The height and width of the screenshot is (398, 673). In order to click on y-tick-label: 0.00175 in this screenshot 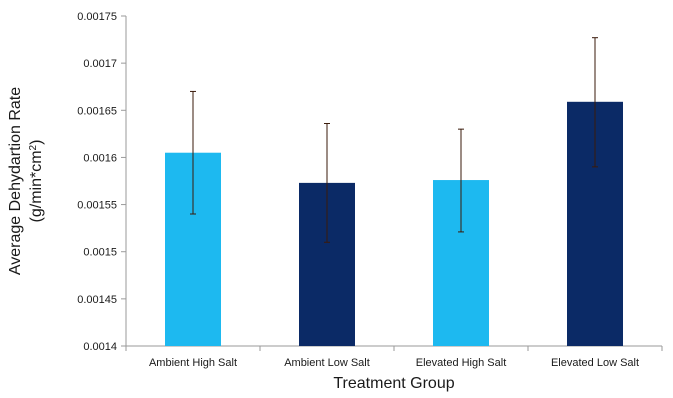, I will do `click(97, 17)`.